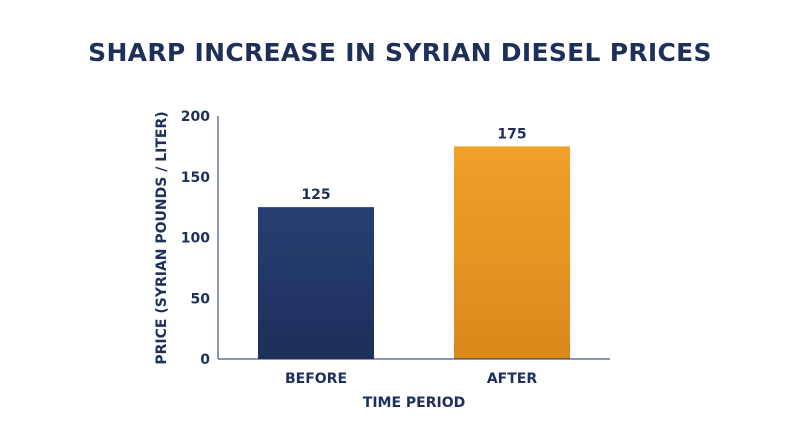  I want to click on x-categories-group: BEFORE AFTER, so click(411, 379).